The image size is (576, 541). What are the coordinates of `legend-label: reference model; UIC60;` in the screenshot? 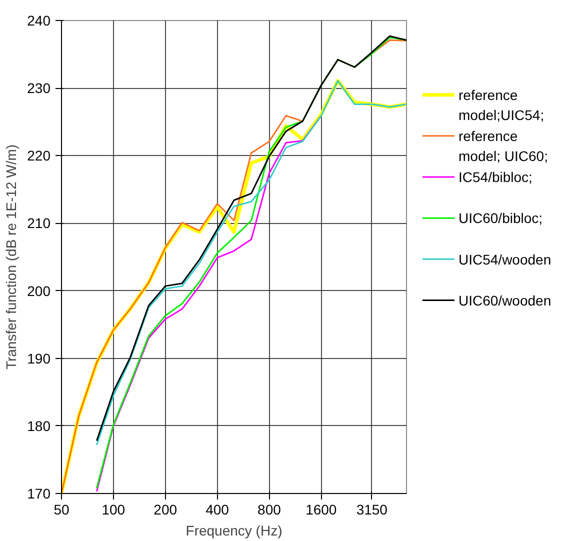 It's located at (503, 146).